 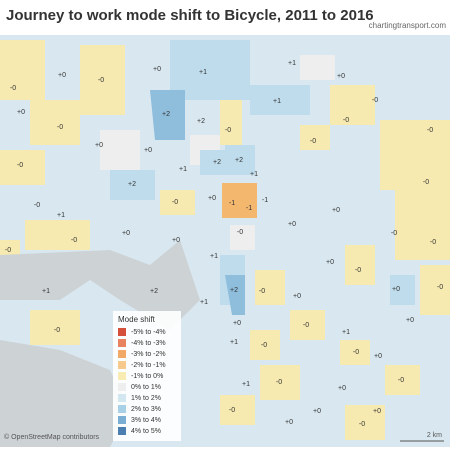 I want to click on legend-label: -2% to -1%, so click(x=148, y=365).